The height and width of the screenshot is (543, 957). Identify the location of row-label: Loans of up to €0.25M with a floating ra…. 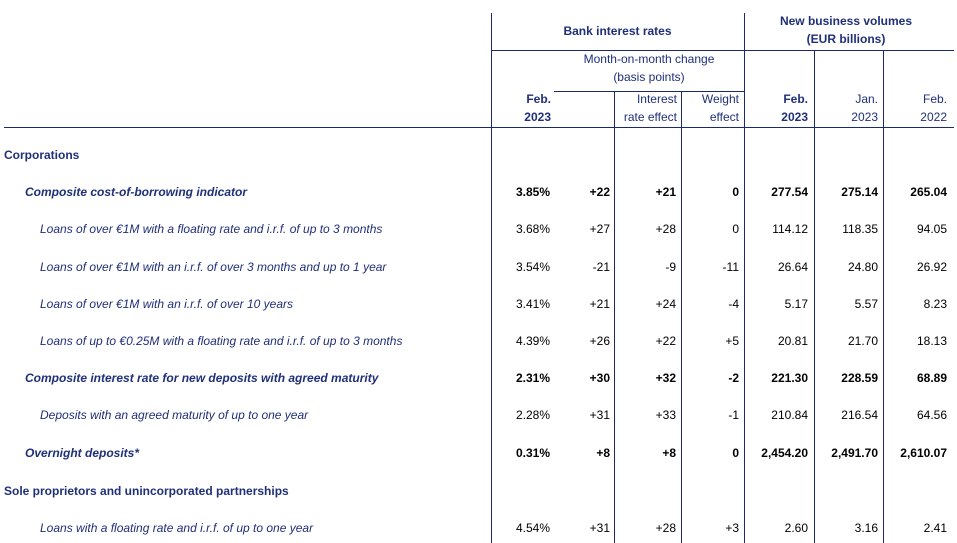
(221, 341).